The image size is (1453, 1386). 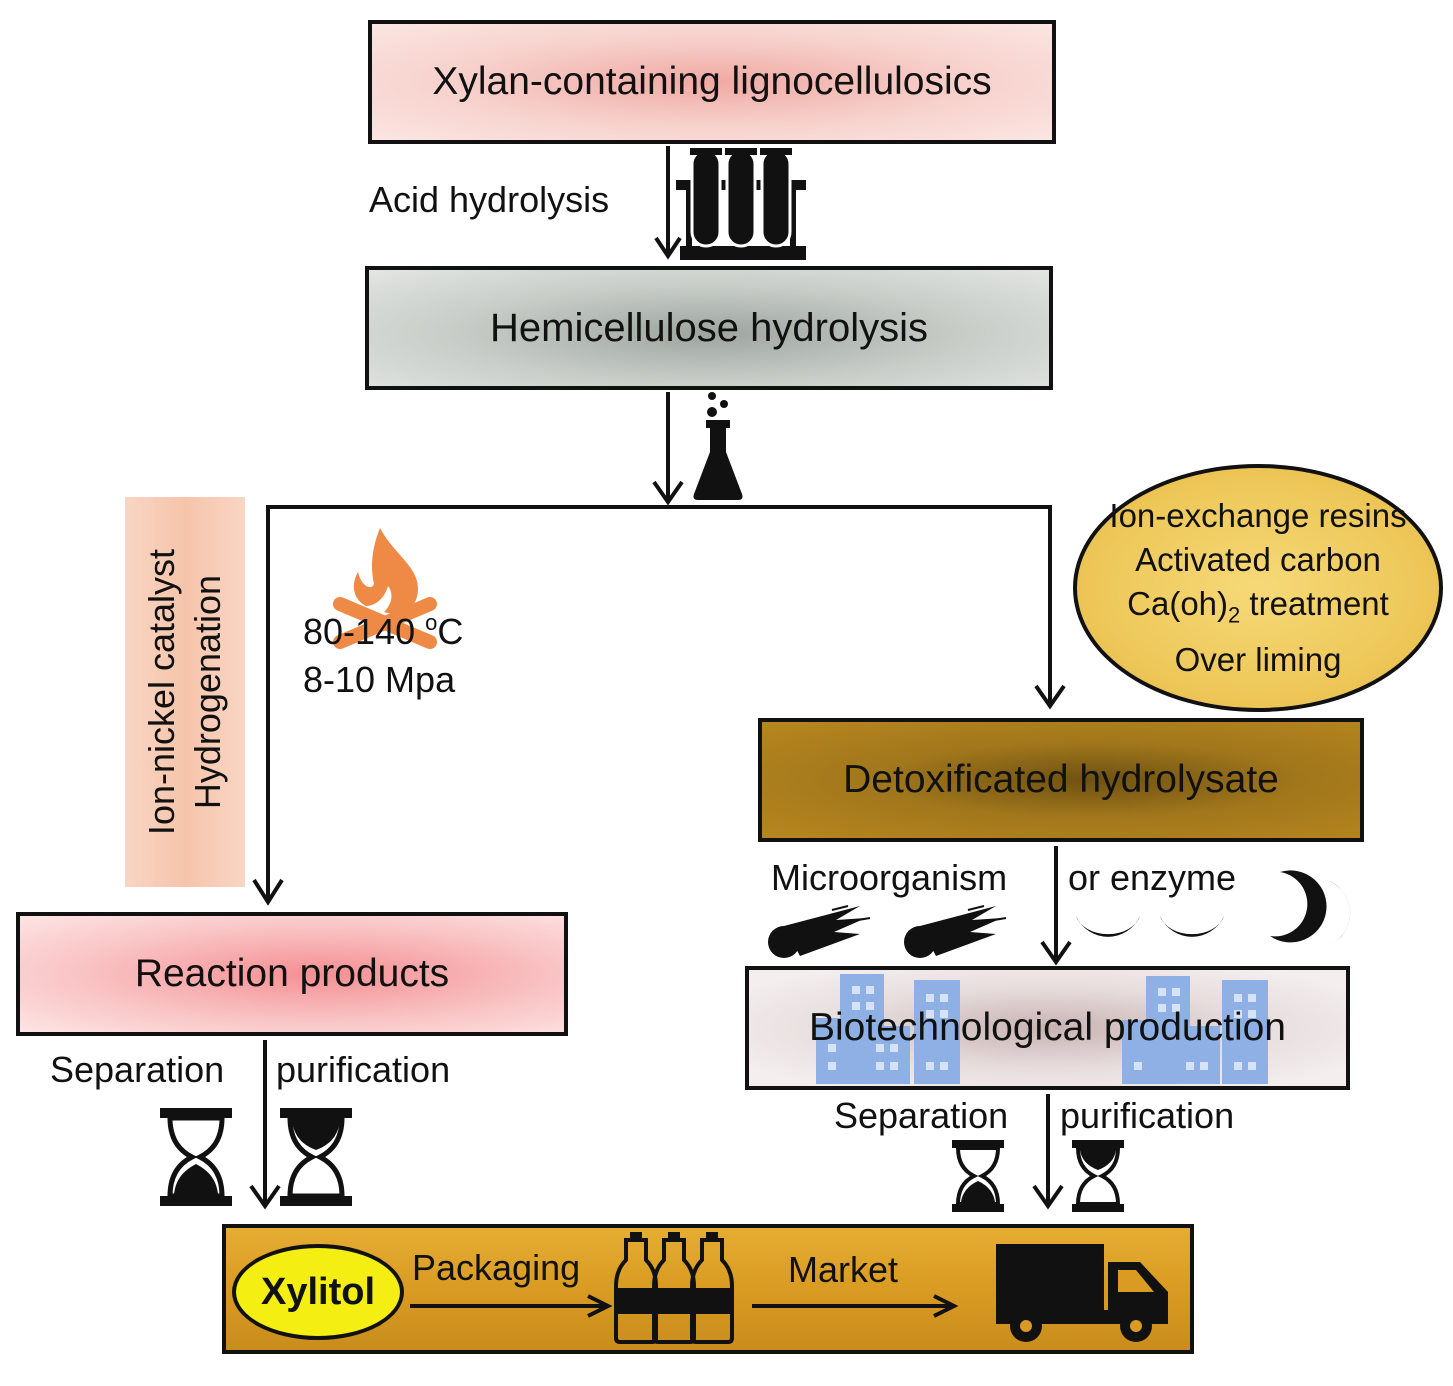 I want to click on comet-icon, so click(x=887, y=931).